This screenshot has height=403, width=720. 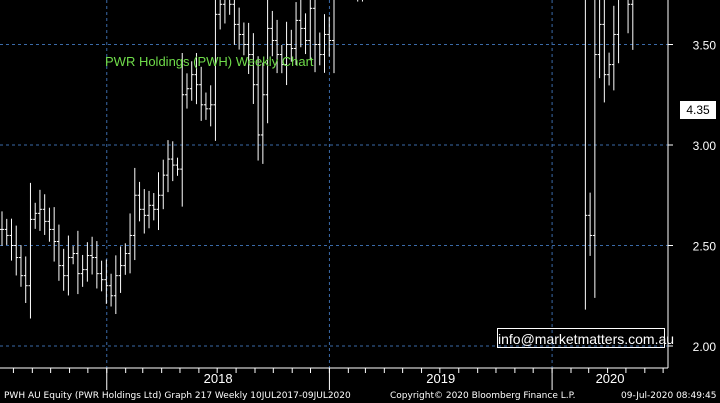 What do you see at coordinates (610, 378) in the screenshot?
I see `year-label: 2020` at bounding box center [610, 378].